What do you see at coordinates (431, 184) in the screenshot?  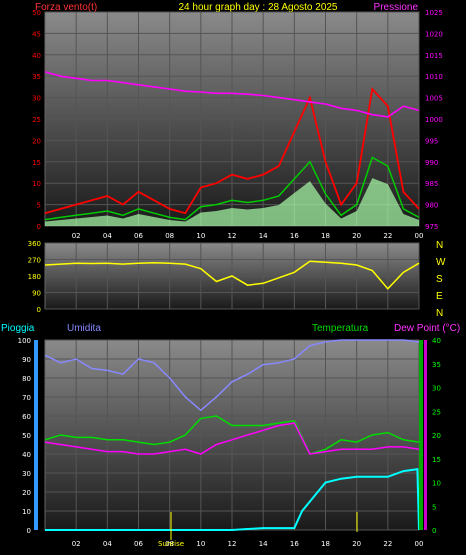 I see `pressure-tick-label: 985` at bounding box center [431, 184].